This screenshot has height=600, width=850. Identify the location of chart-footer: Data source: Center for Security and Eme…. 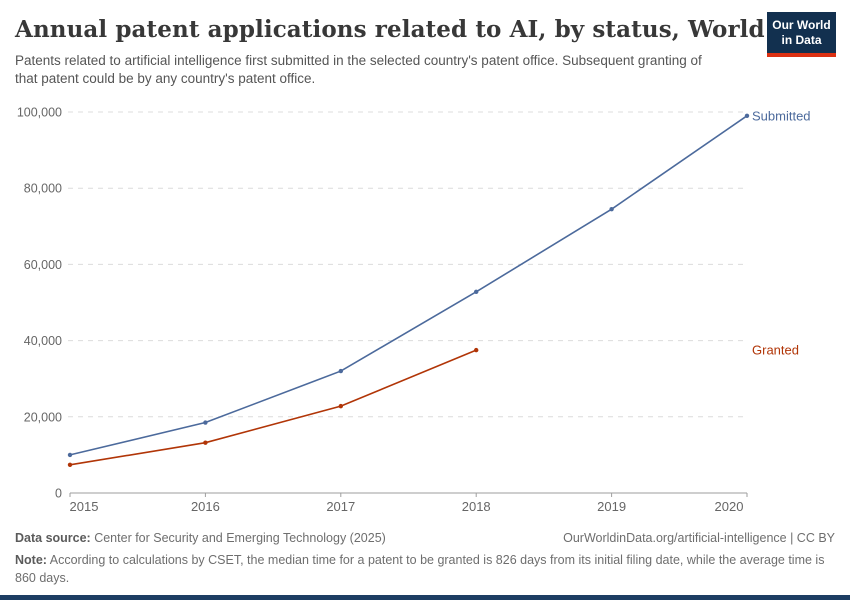
(425, 559).